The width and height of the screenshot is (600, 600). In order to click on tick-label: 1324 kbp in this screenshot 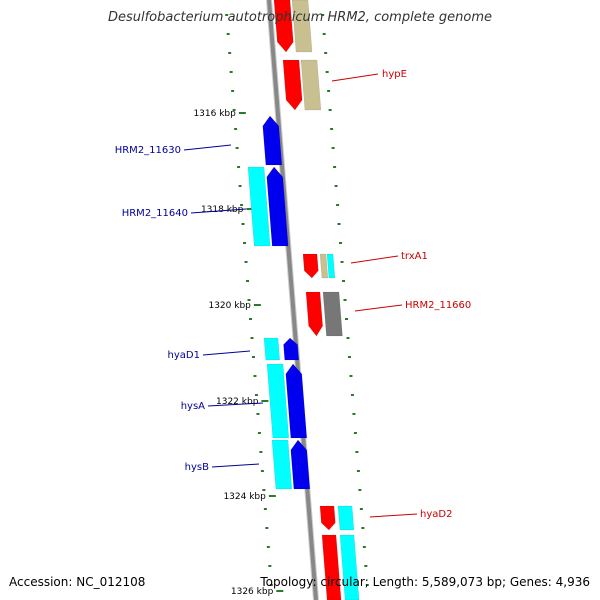, I will do `click(244, 497)`.